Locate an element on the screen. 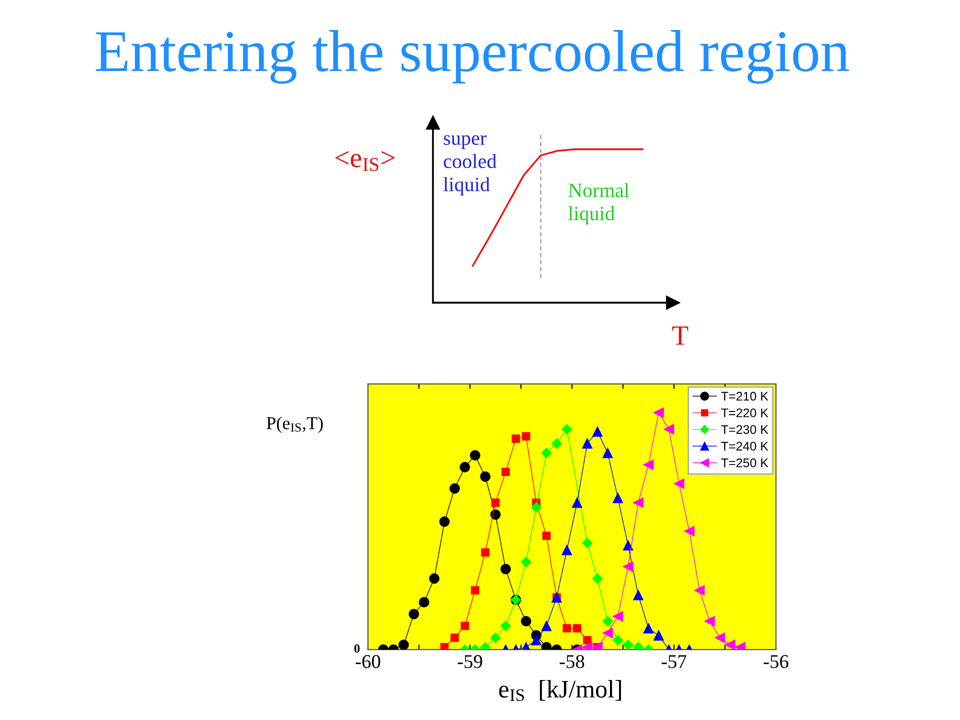 This screenshot has width=960, height=720. x-tick-label: -59 is located at coordinates (470, 661).